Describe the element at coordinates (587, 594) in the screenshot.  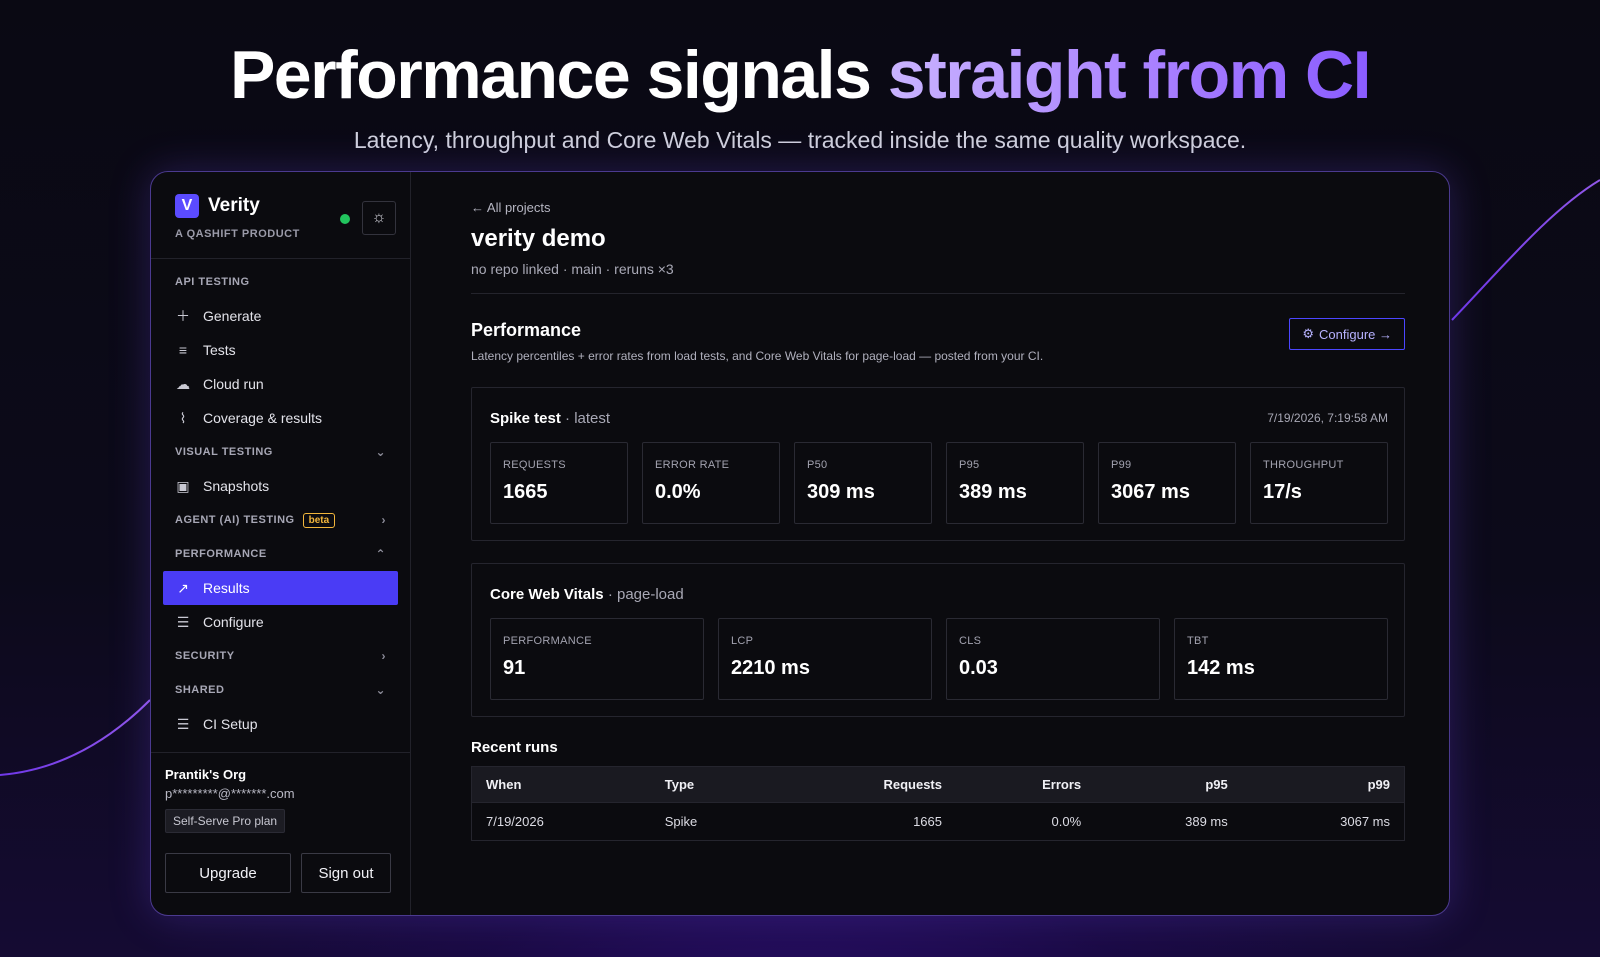
I see `cwv-title: Core Web Vitals · page-load` at that location.